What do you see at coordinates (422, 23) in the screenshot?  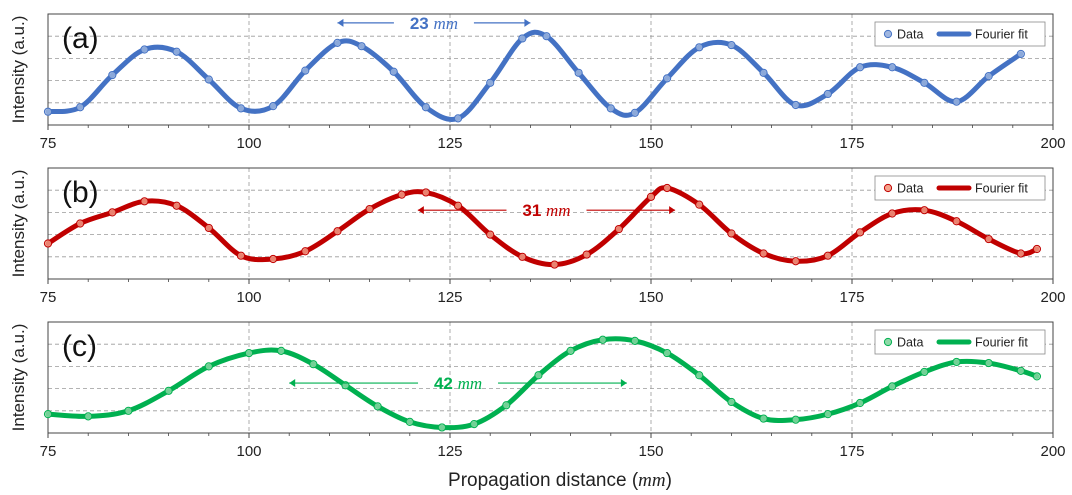 I see `annotation-value: 23` at bounding box center [422, 23].